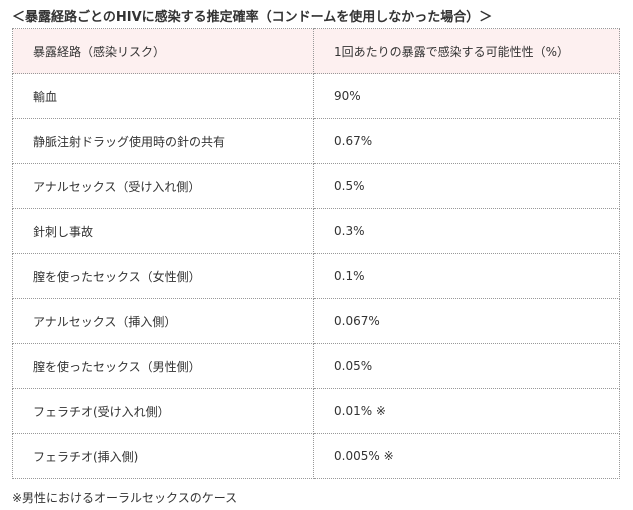 The image size is (633, 510). I want to click on table-cell: 輸血, so click(163, 96).